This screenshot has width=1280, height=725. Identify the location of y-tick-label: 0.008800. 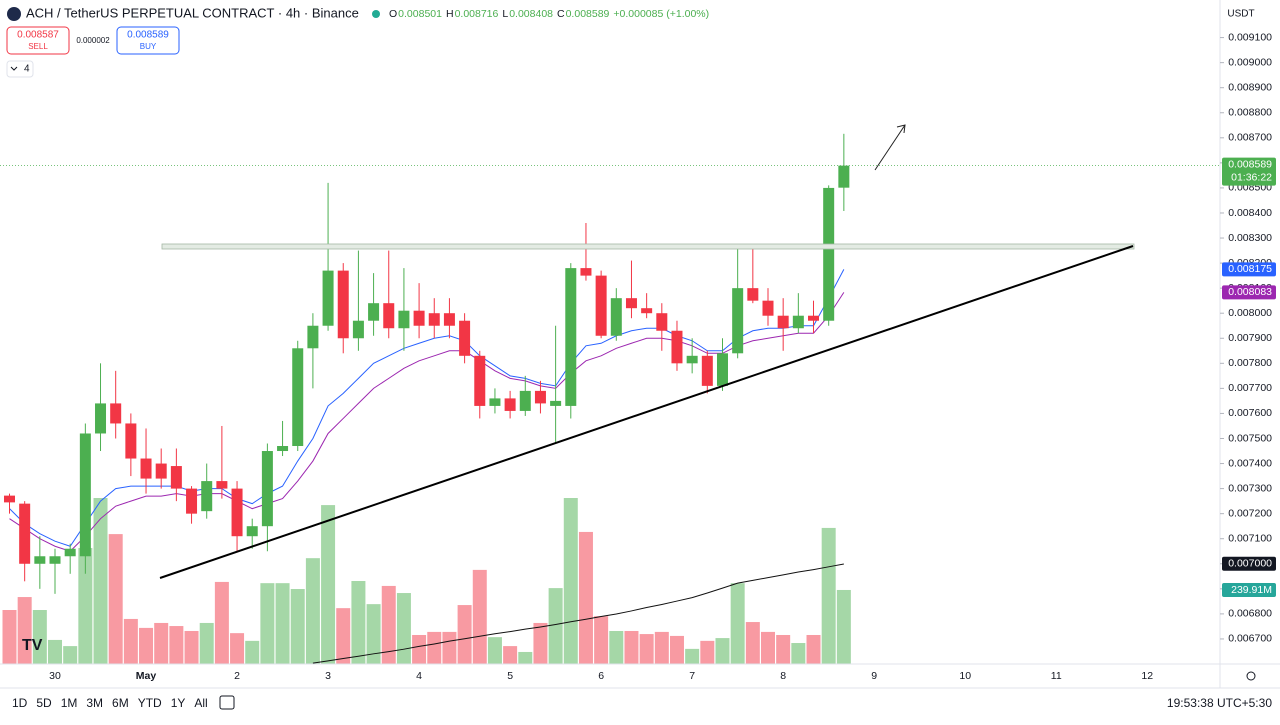
(1250, 113).